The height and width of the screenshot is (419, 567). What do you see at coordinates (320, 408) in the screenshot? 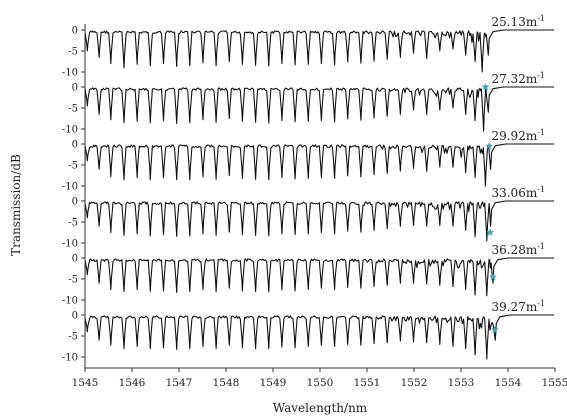
I see `x-axis-title: Wavelength/nm` at bounding box center [320, 408].